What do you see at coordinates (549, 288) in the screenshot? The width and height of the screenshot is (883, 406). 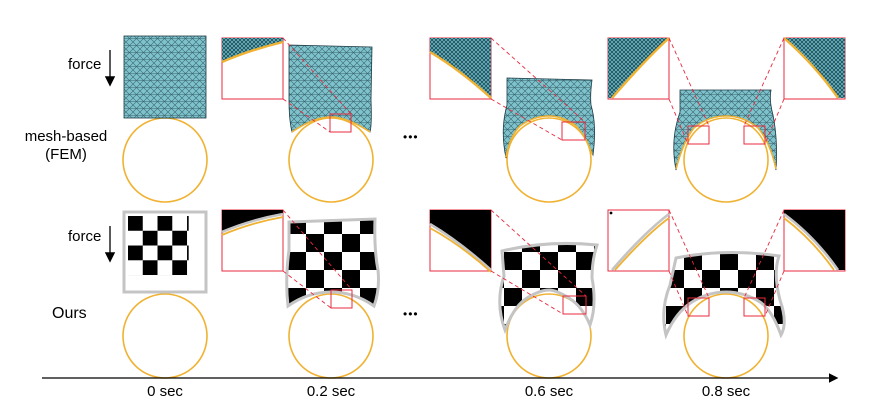 I see `checker-cloth-t06` at bounding box center [549, 288].